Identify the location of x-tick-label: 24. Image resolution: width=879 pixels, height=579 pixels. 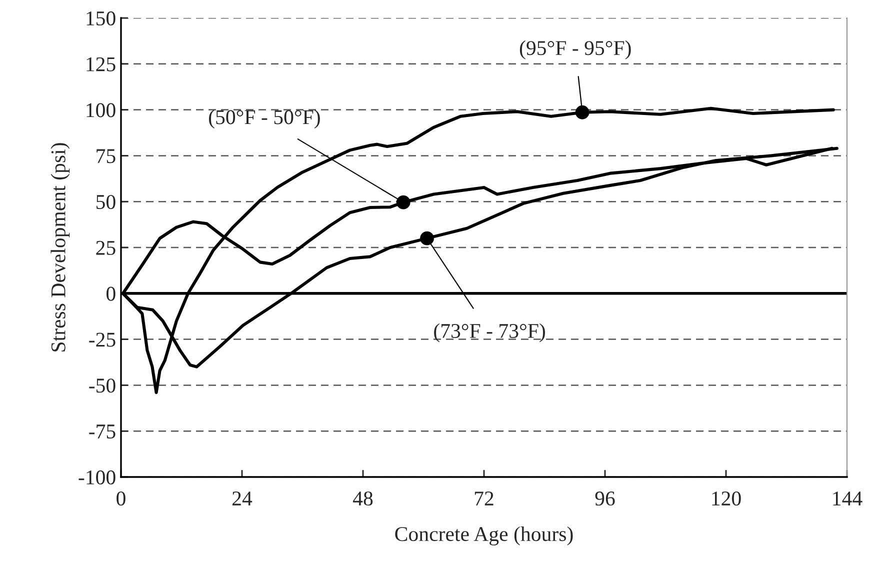
(242, 499).